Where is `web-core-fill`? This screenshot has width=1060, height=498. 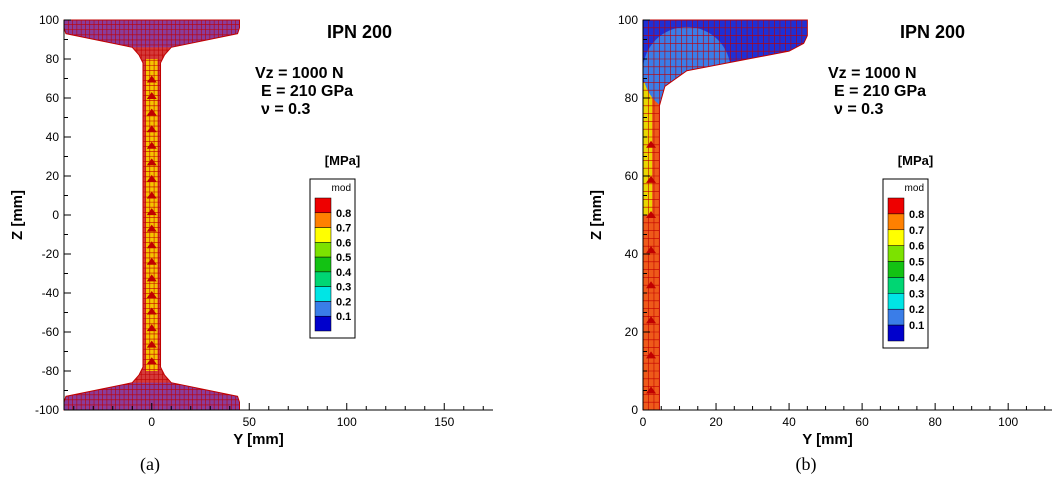 web-core-fill is located at coordinates (648, 149).